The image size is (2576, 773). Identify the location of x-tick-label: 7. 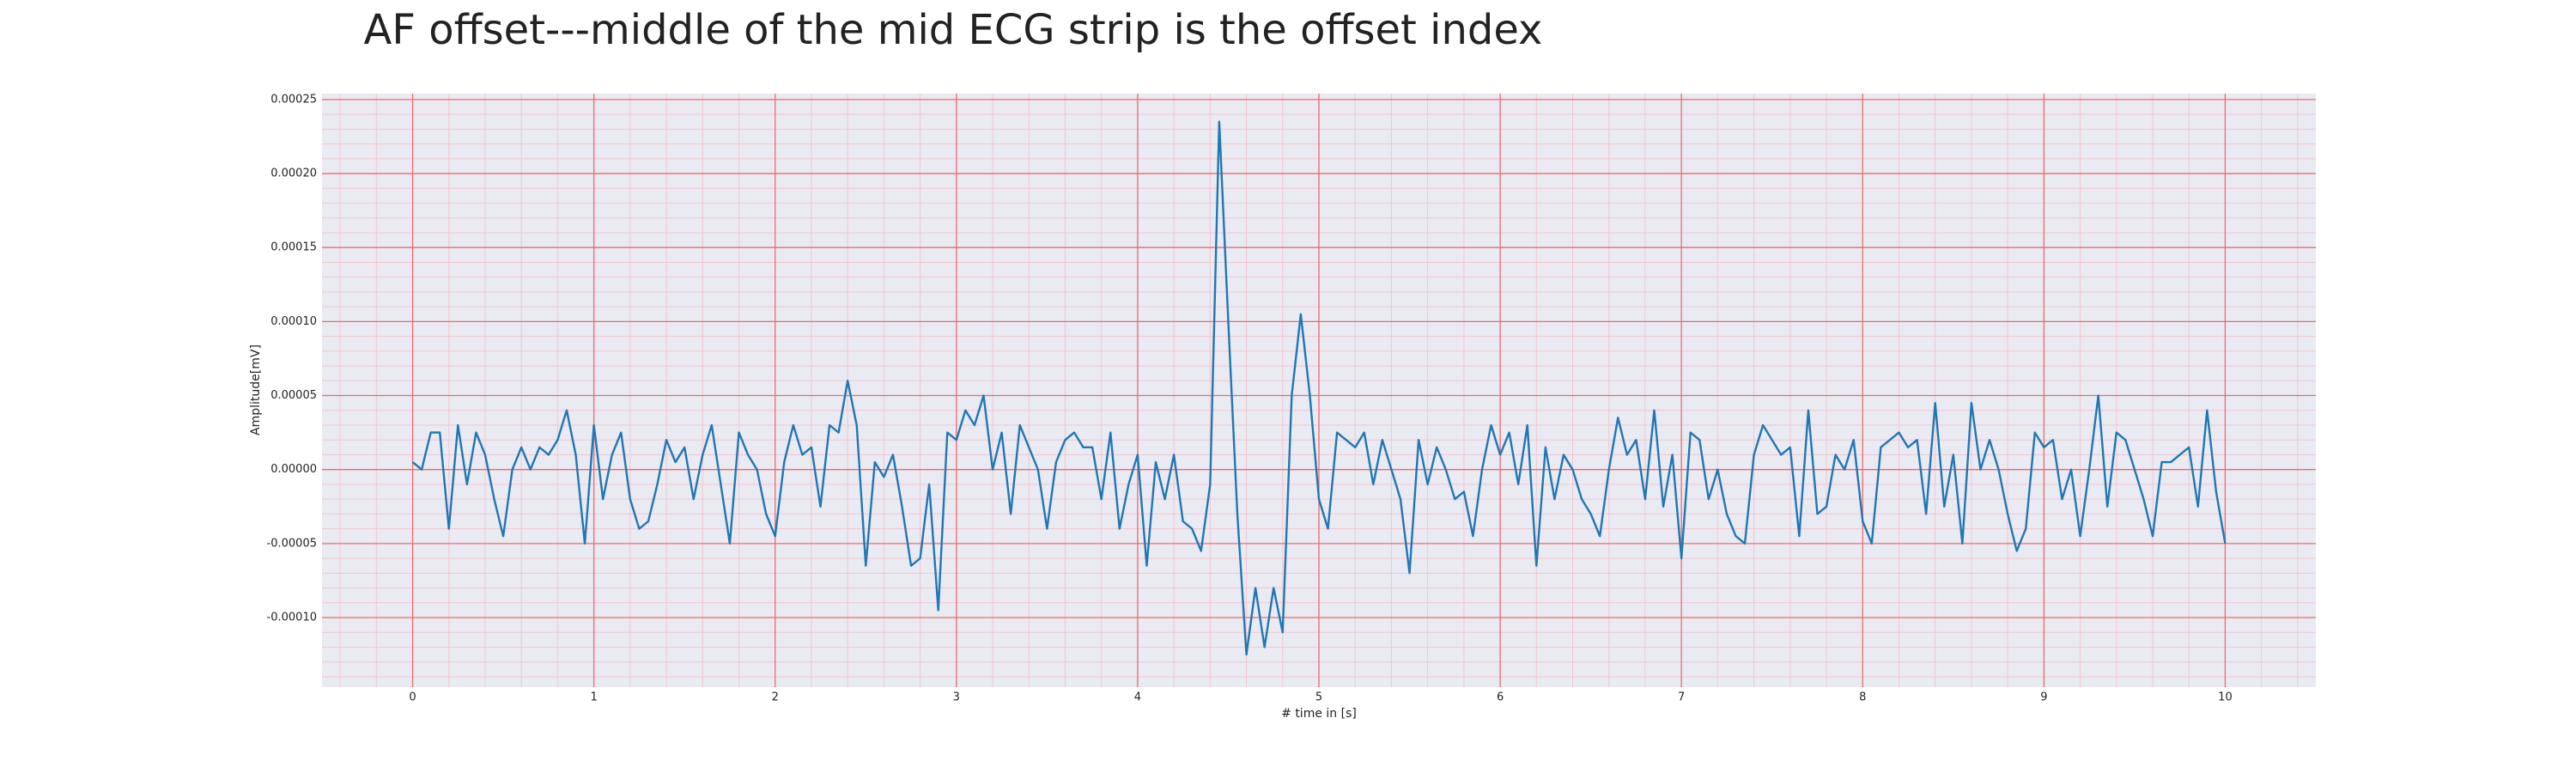
(1682, 697).